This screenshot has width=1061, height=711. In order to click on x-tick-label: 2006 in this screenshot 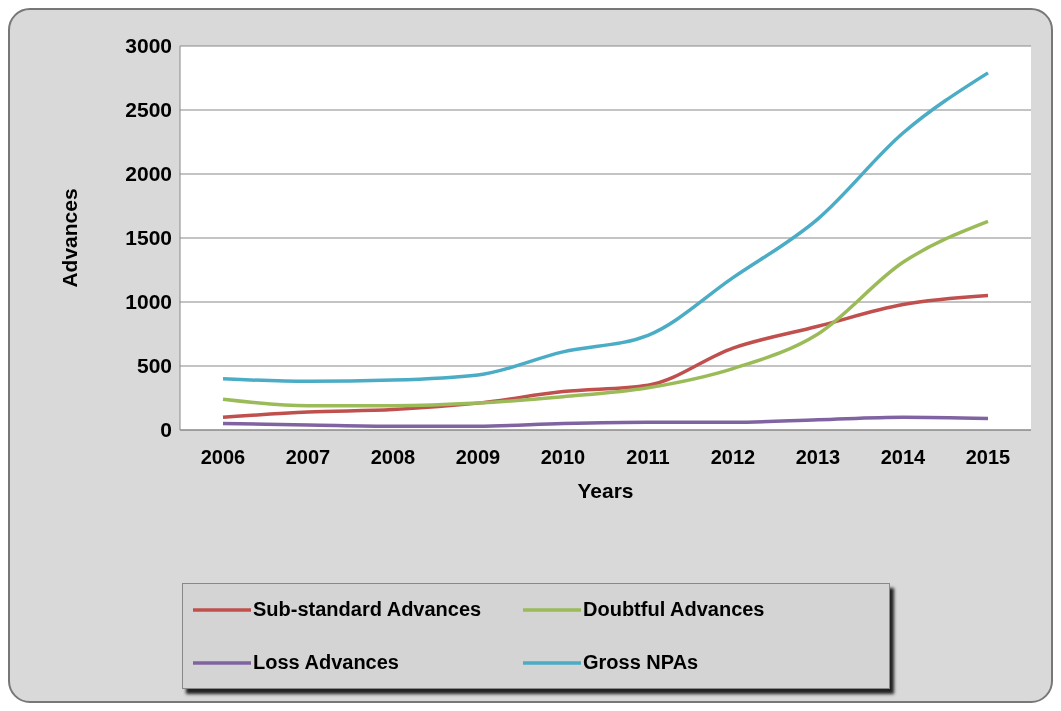, I will do `click(223, 457)`.